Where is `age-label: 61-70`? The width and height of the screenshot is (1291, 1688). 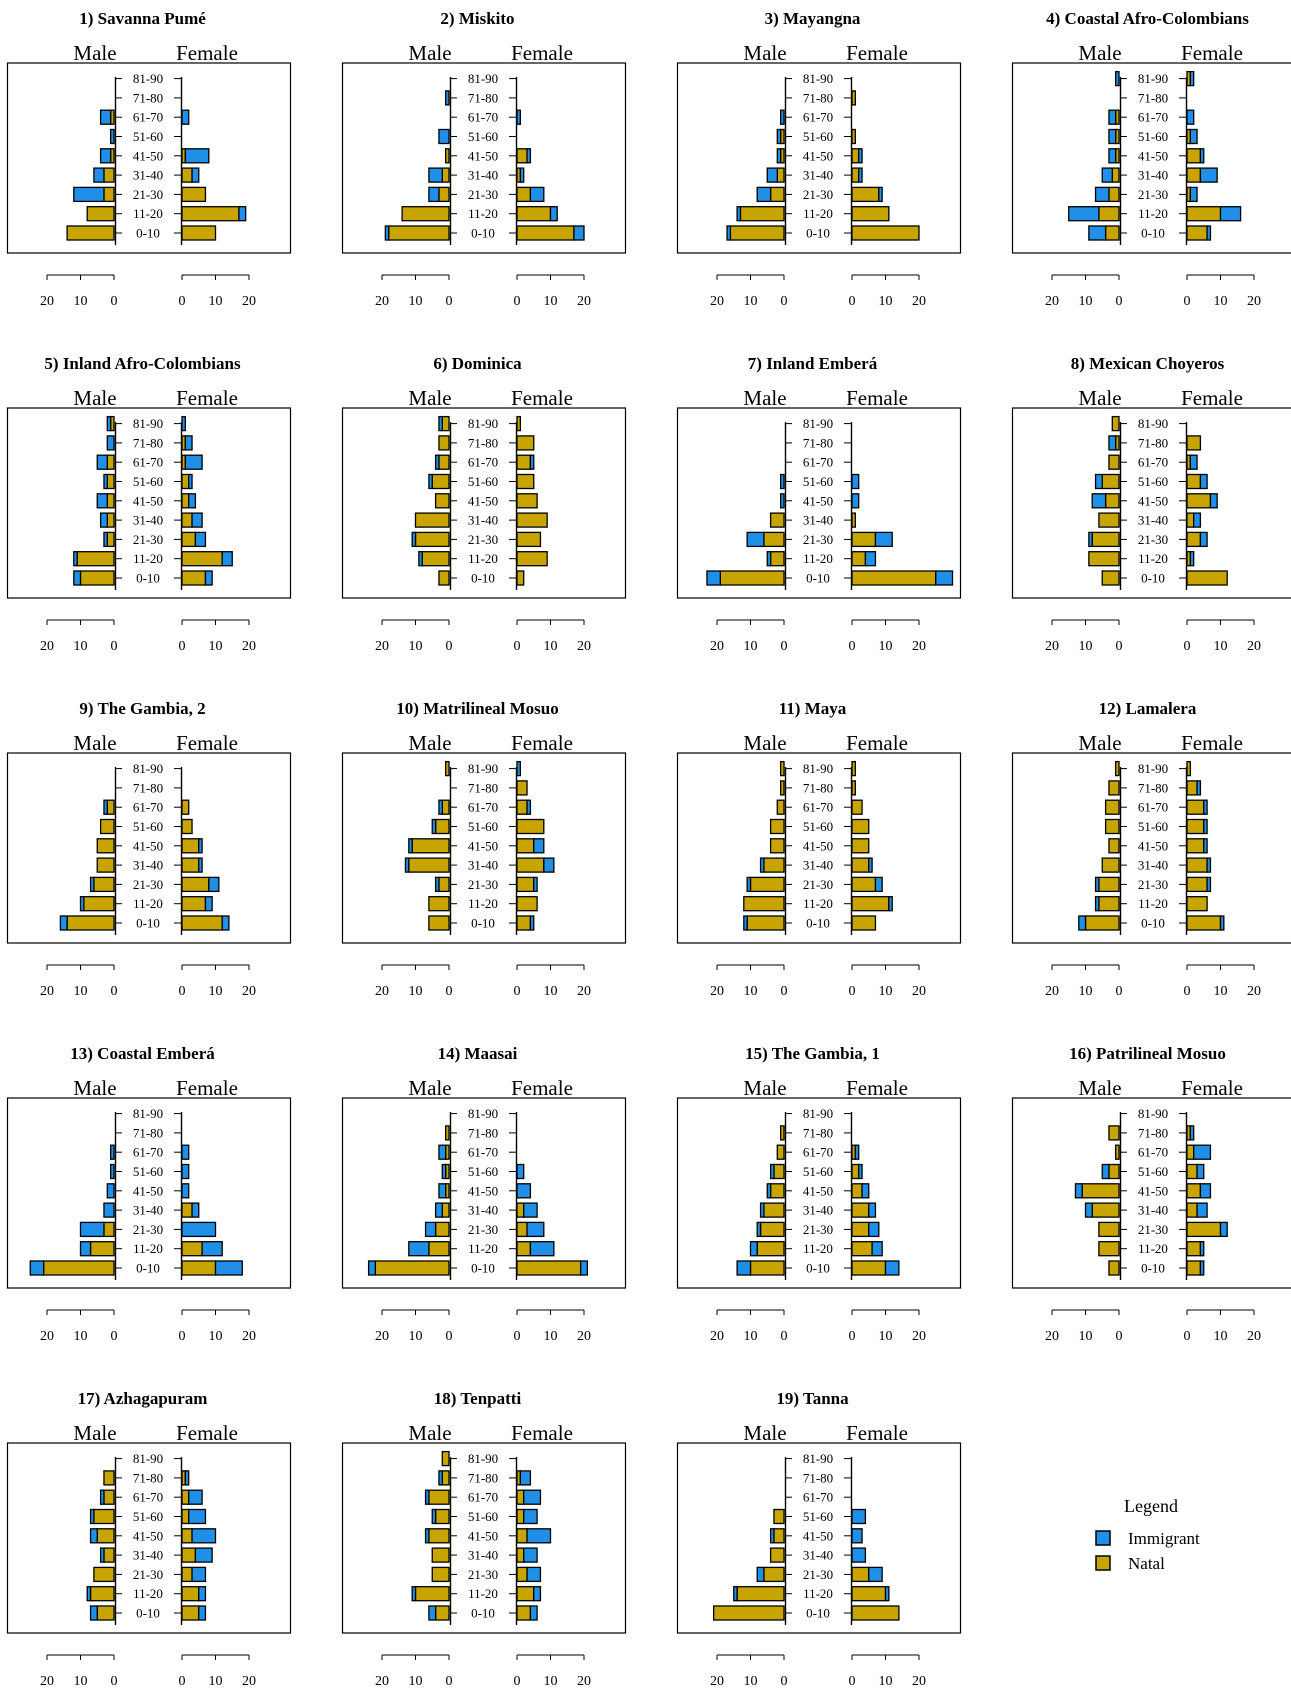
age-label: 61-70 is located at coordinates (483, 1497).